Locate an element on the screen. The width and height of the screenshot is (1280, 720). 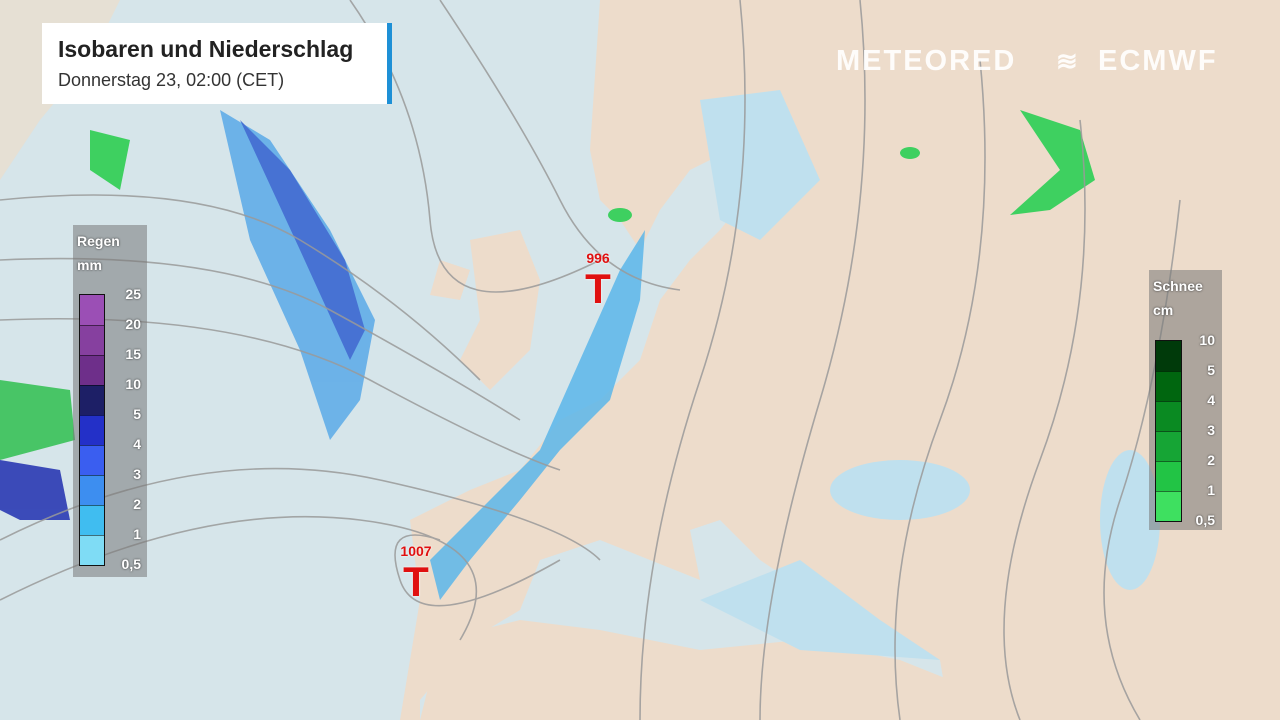
pressure-value: 996 is located at coordinates (598, 258).